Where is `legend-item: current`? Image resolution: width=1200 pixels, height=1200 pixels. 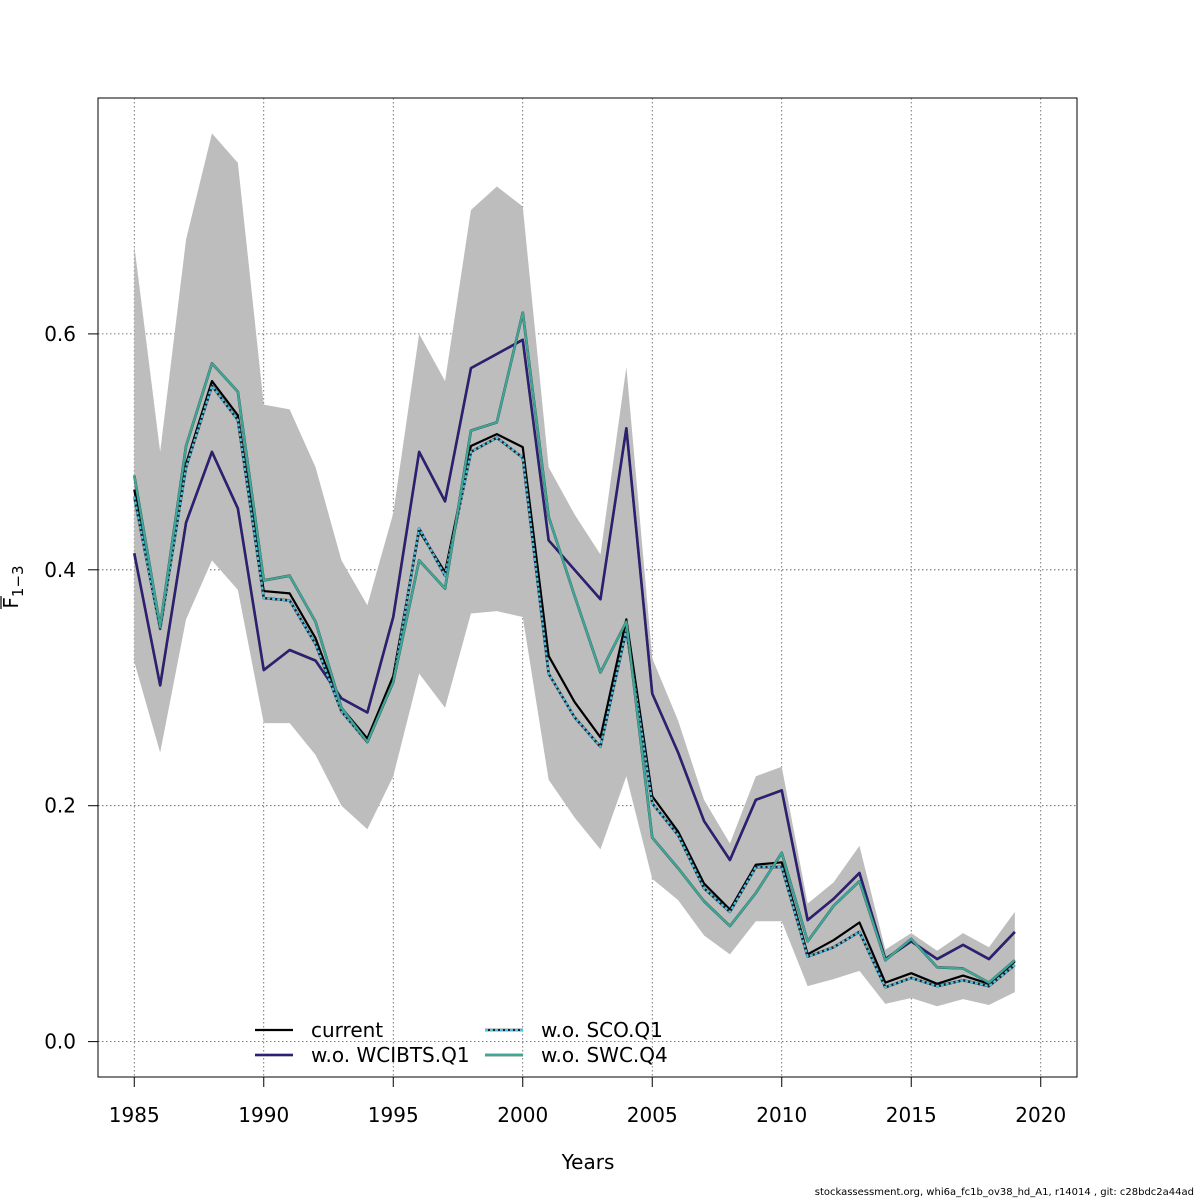
legend-item: current is located at coordinates (319, 1030).